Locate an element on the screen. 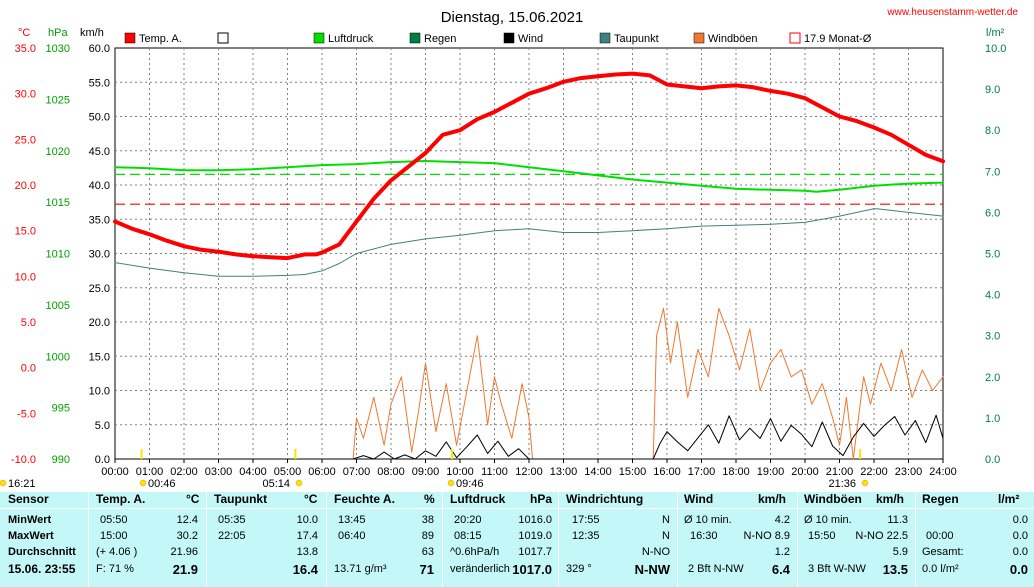 The height and width of the screenshot is (587, 1034). legend-label: Temp. A. is located at coordinates (160, 39).